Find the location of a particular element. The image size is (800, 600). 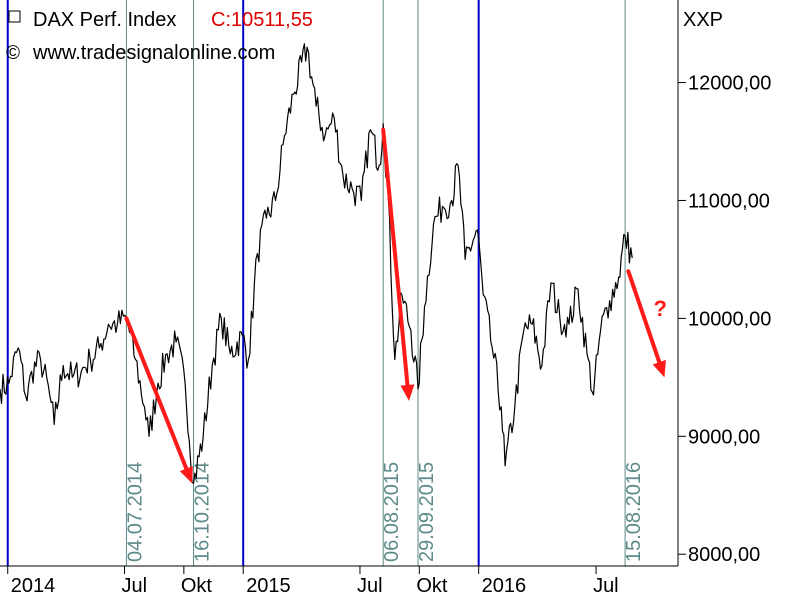

x-tick-label: 2015 is located at coordinates (268, 586).